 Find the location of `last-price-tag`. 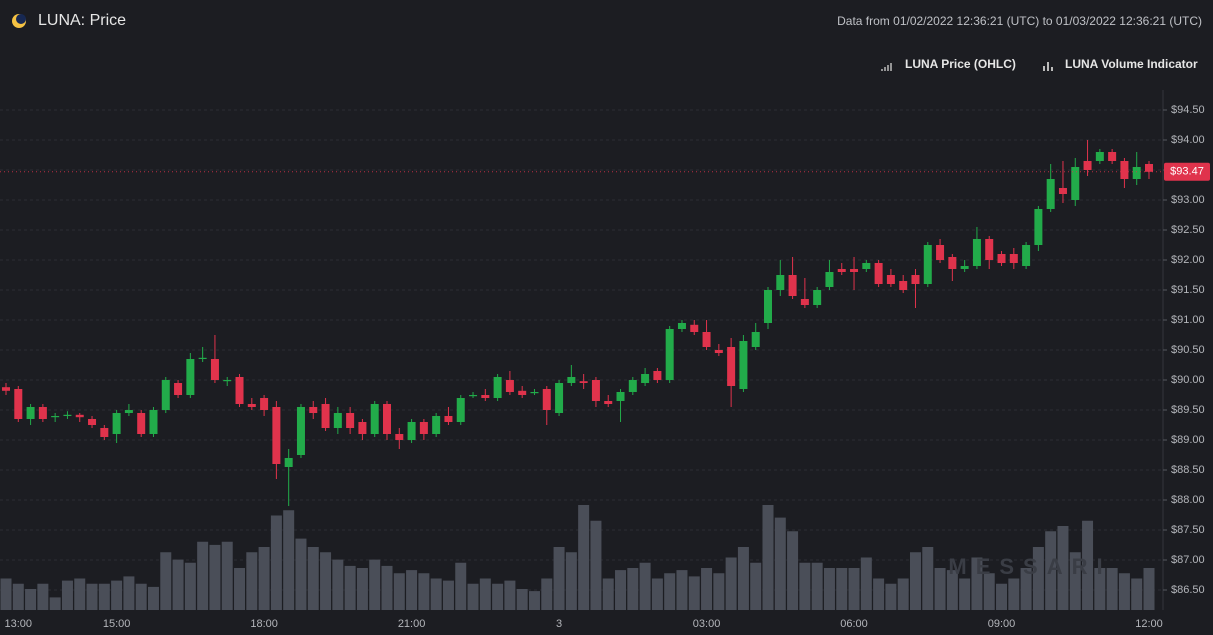

last-price-tag is located at coordinates (1187, 171).